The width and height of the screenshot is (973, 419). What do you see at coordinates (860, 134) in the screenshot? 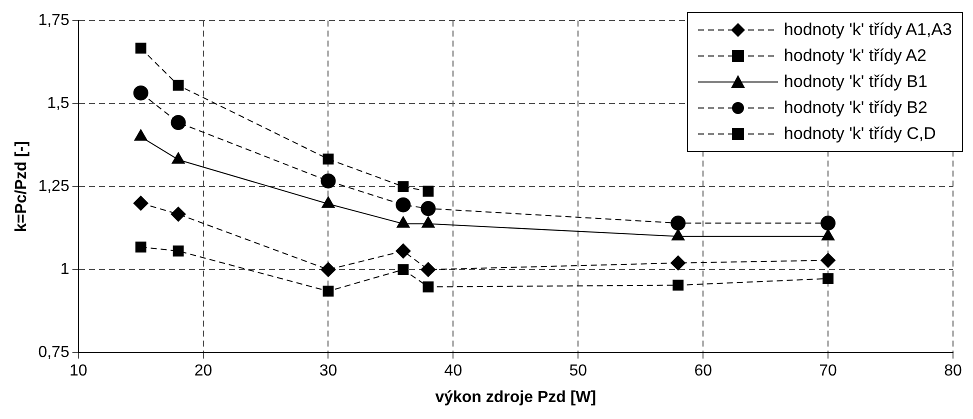
I see `legend-label: hodnoty 'k' třídy C,D` at bounding box center [860, 134].